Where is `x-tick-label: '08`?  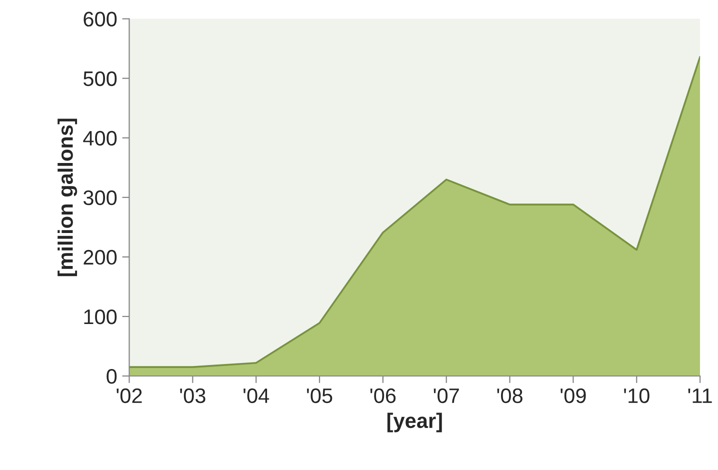 x-tick-label: '08 is located at coordinates (509, 396).